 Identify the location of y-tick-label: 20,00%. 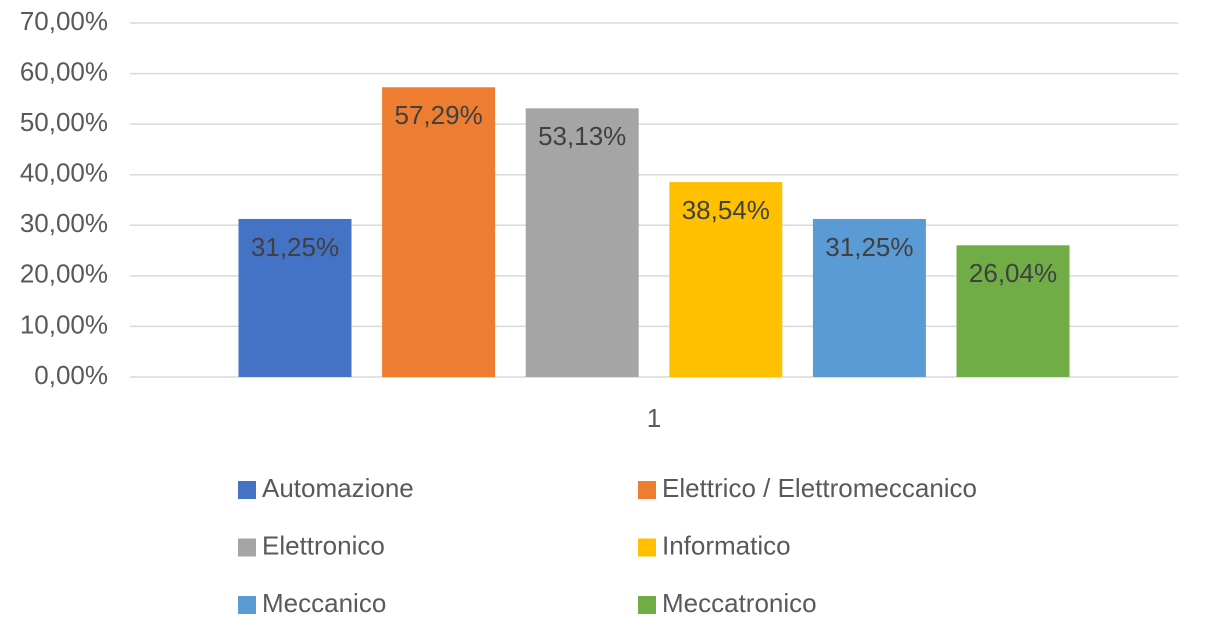
(64, 274).